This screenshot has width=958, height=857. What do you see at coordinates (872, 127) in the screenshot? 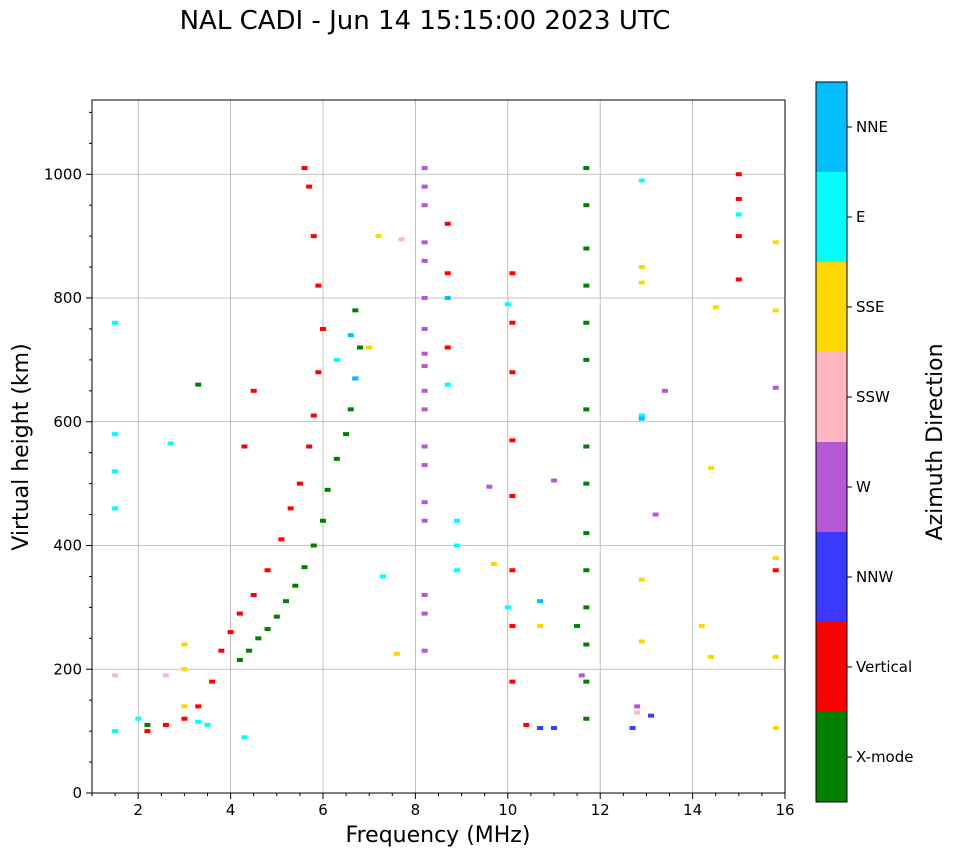
I see `colorbar-tick-label: NNE` at bounding box center [872, 127].